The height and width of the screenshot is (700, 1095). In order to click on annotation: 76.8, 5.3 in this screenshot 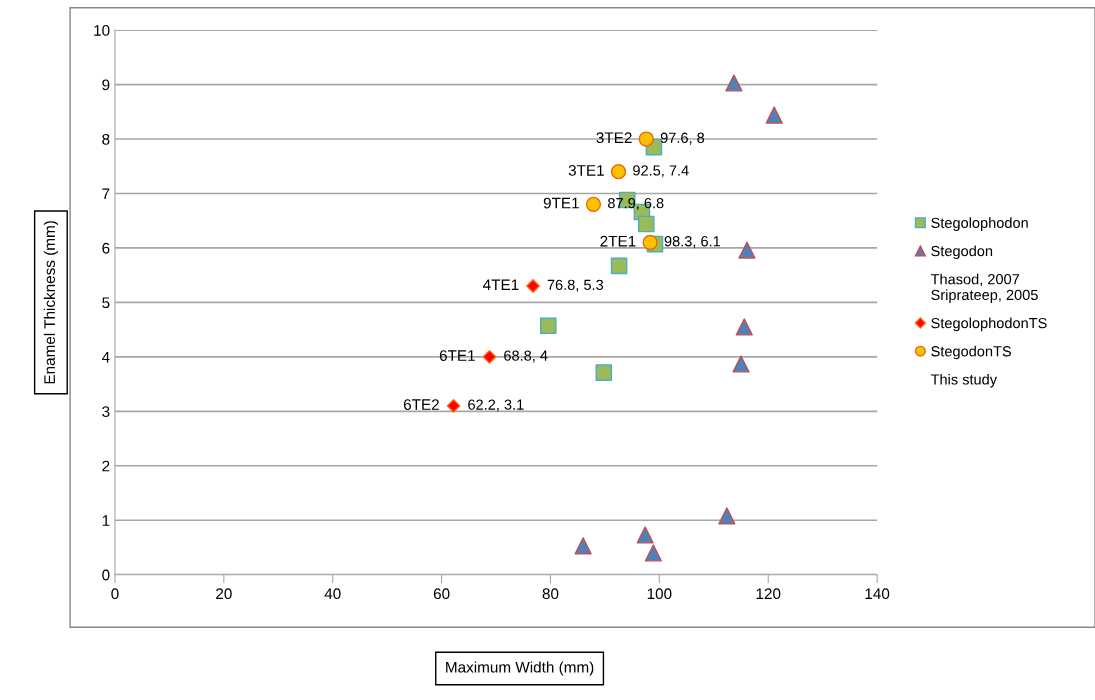, I will do `click(575, 285)`.